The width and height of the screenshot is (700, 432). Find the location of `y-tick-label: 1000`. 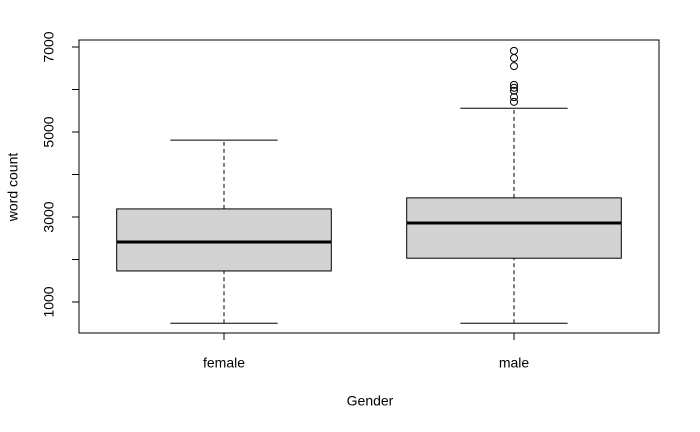

y-tick-label: 1000 is located at coordinates (49, 301).